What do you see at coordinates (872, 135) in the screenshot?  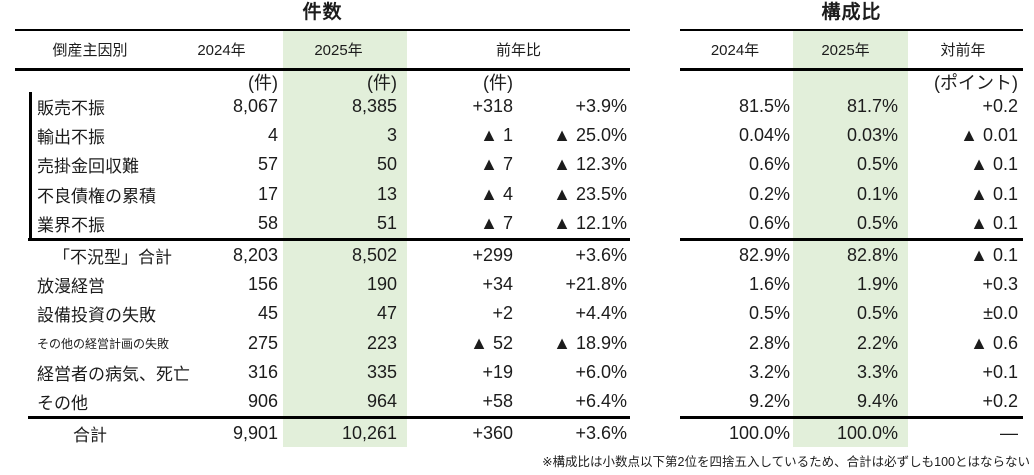 I see `cell-share-2025: 0.03%` at bounding box center [872, 135].